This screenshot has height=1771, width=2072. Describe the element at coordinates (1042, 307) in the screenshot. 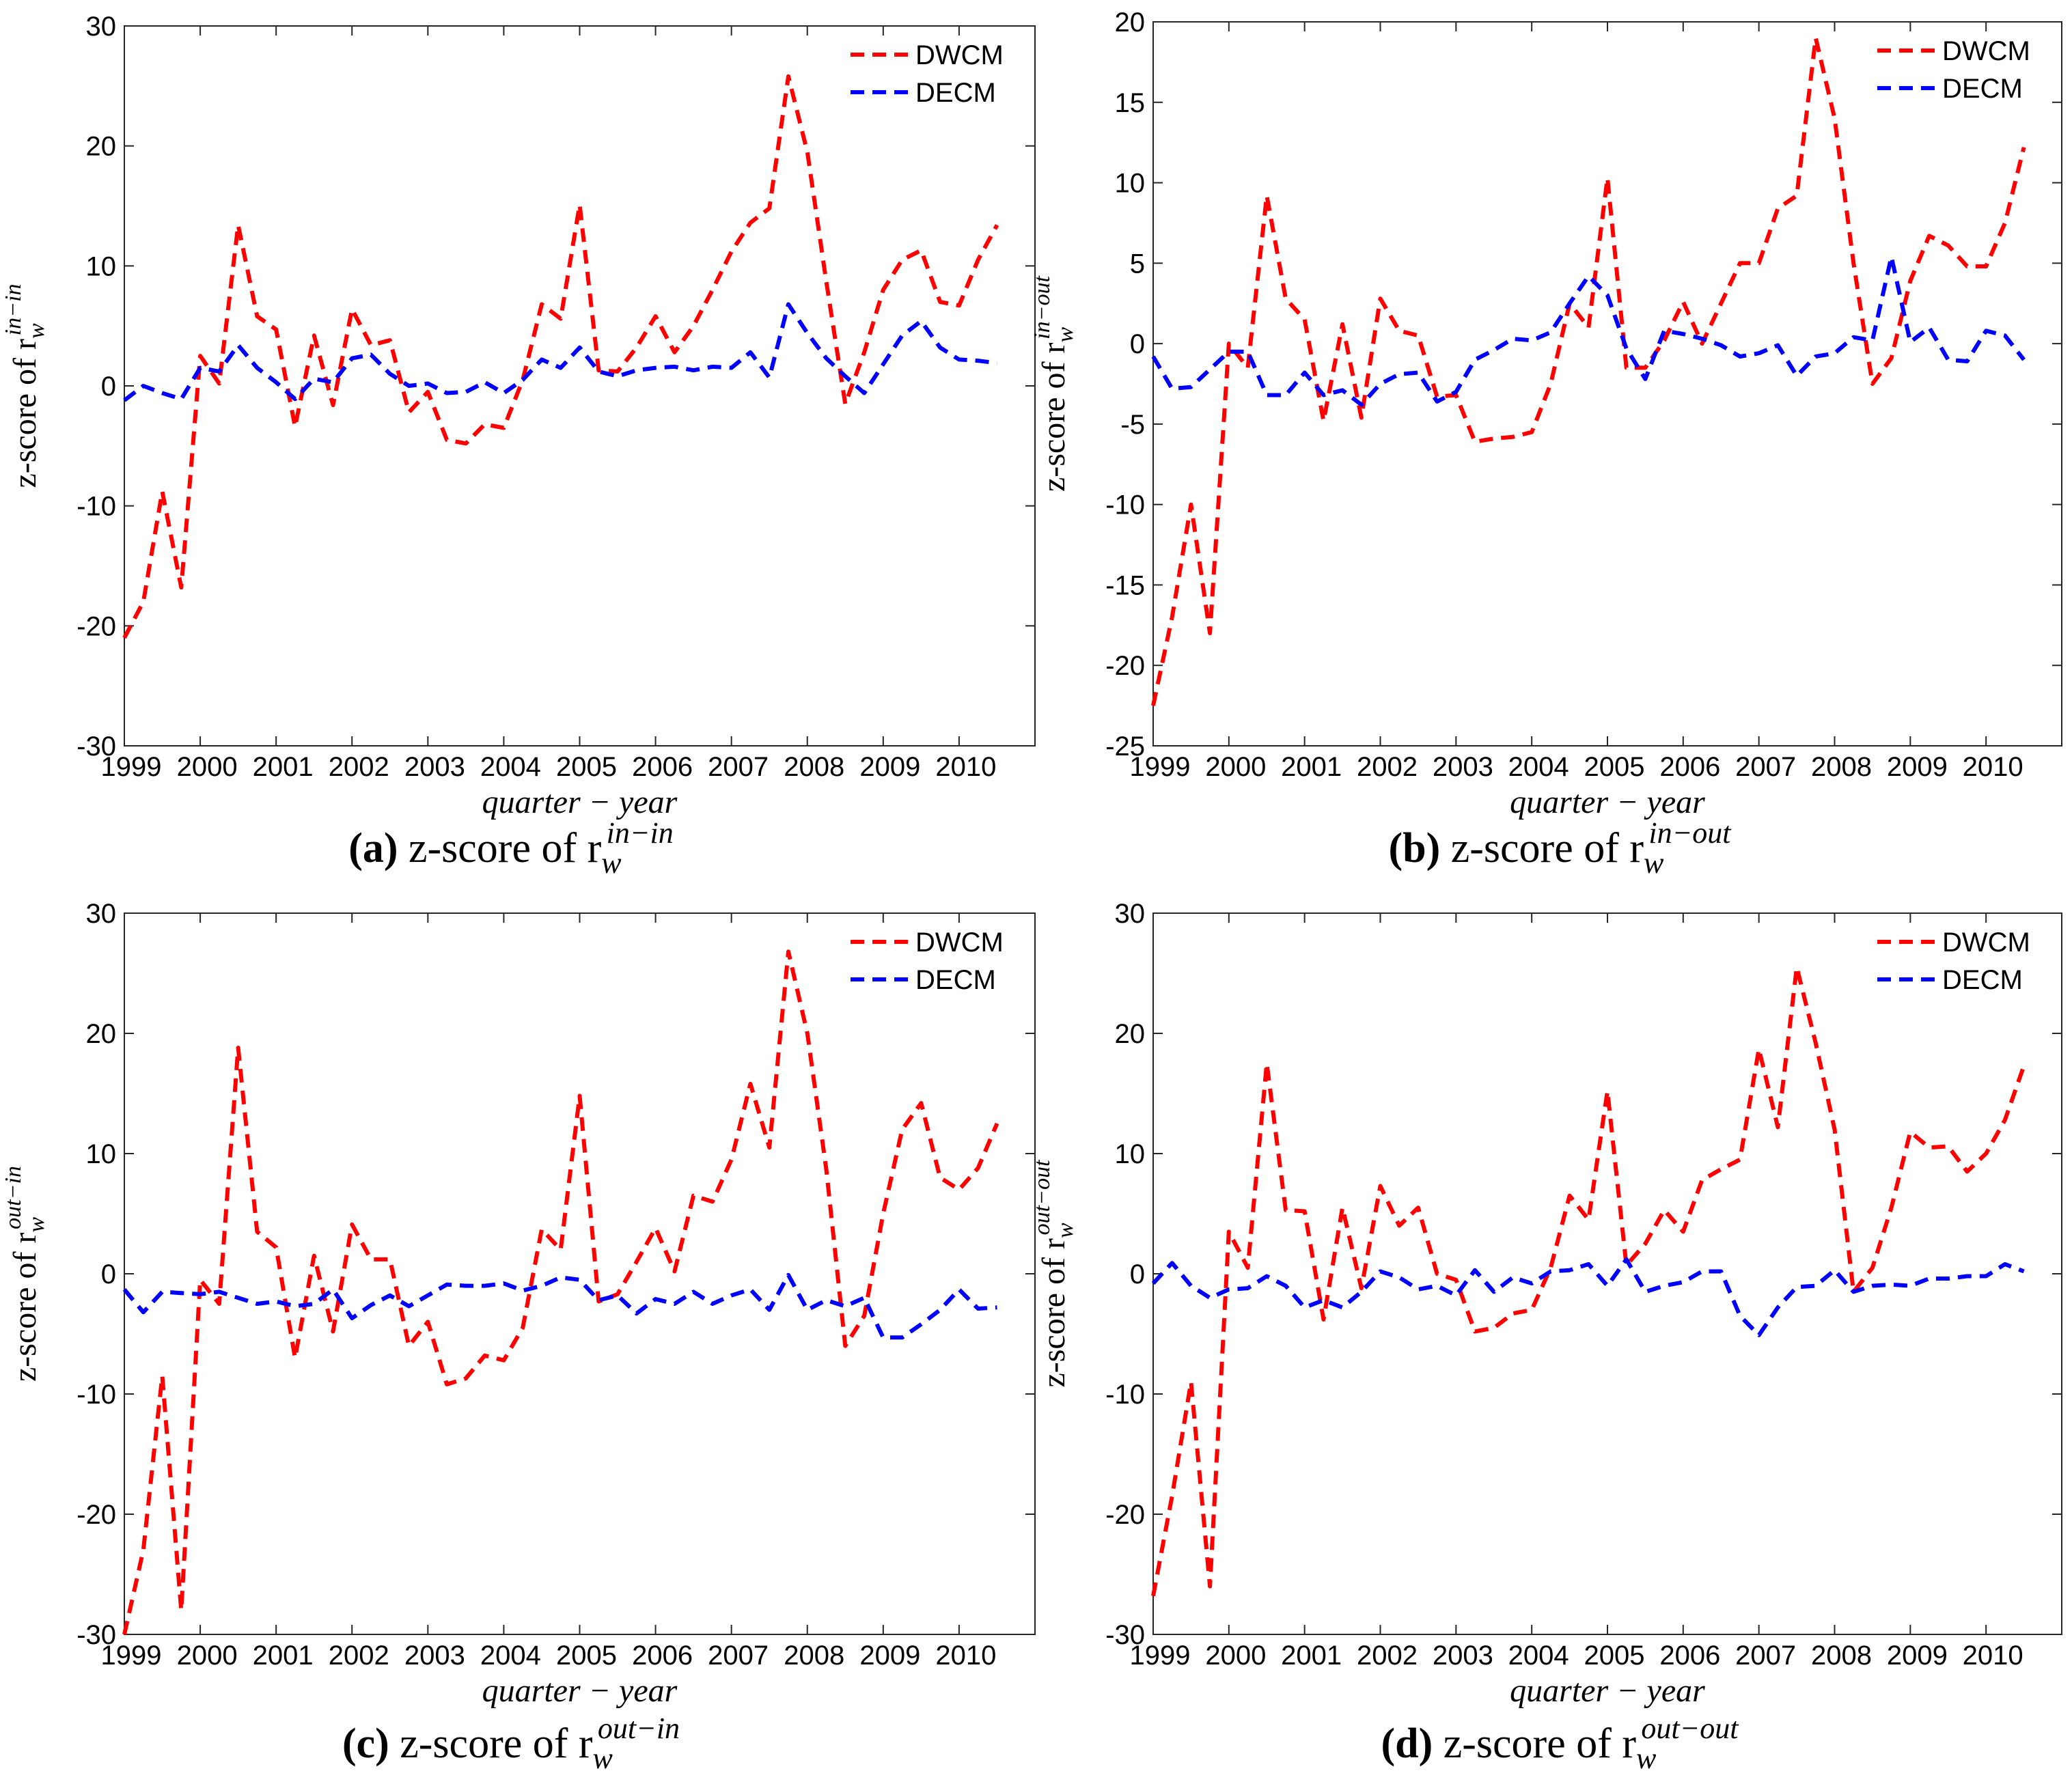

I see `y-axis-label-sup: in−out` at that location.